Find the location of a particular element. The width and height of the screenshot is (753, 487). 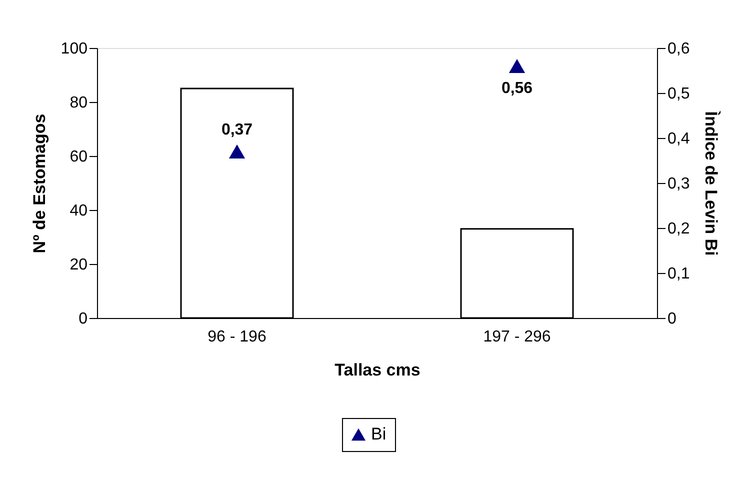

x-tick-label: 197 - 296 is located at coordinates (517, 337).